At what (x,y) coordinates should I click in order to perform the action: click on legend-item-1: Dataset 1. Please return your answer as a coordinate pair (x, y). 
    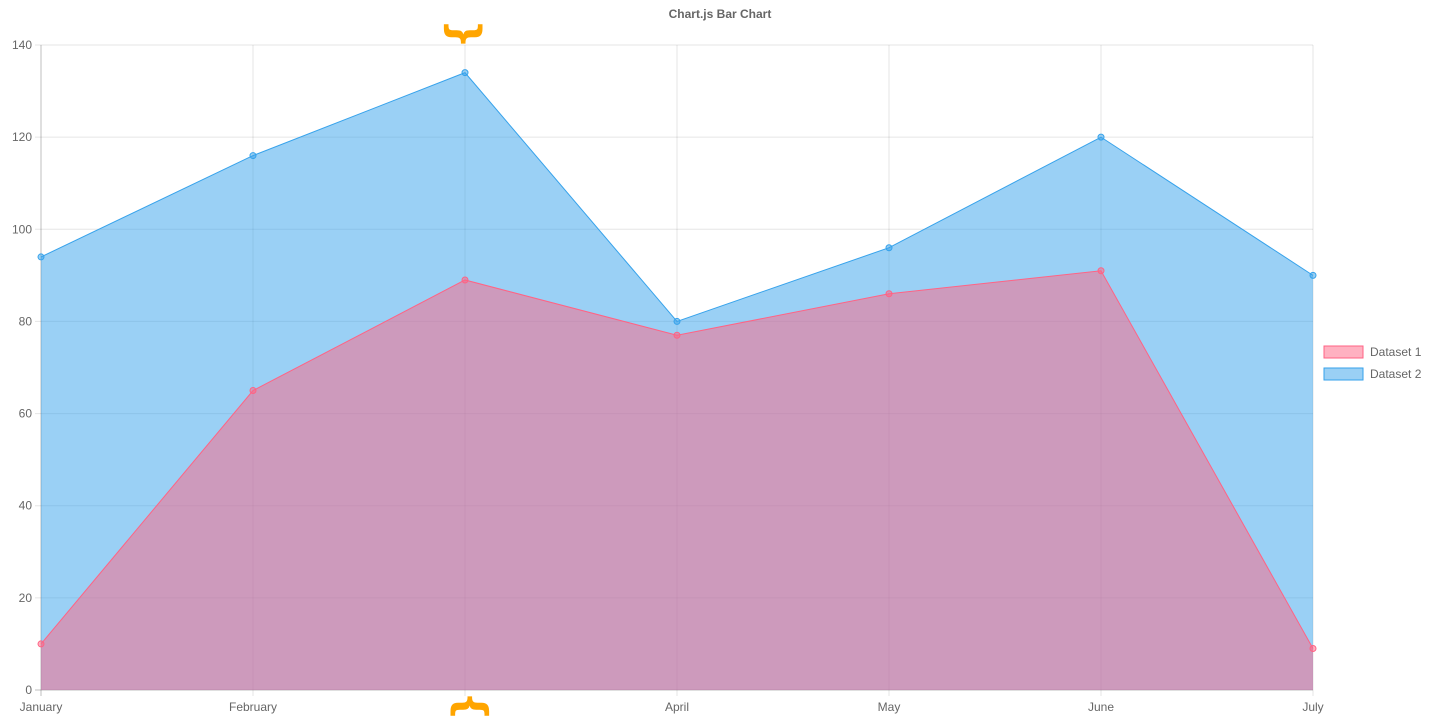
    Looking at the image, I should click on (1372, 352).